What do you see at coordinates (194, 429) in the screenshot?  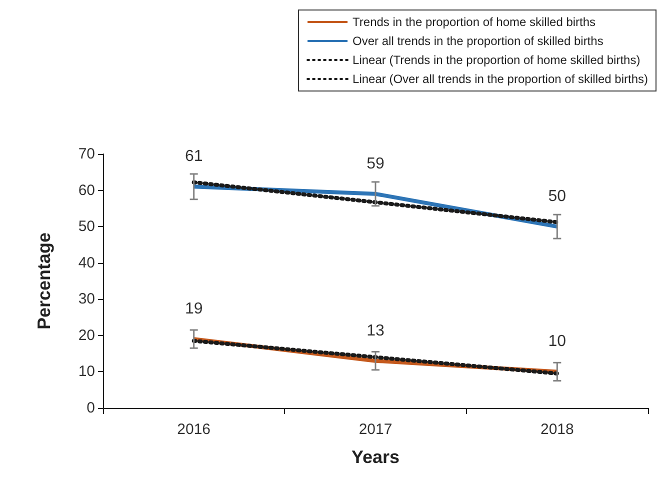 I see `x-tick-label: 2016` at bounding box center [194, 429].